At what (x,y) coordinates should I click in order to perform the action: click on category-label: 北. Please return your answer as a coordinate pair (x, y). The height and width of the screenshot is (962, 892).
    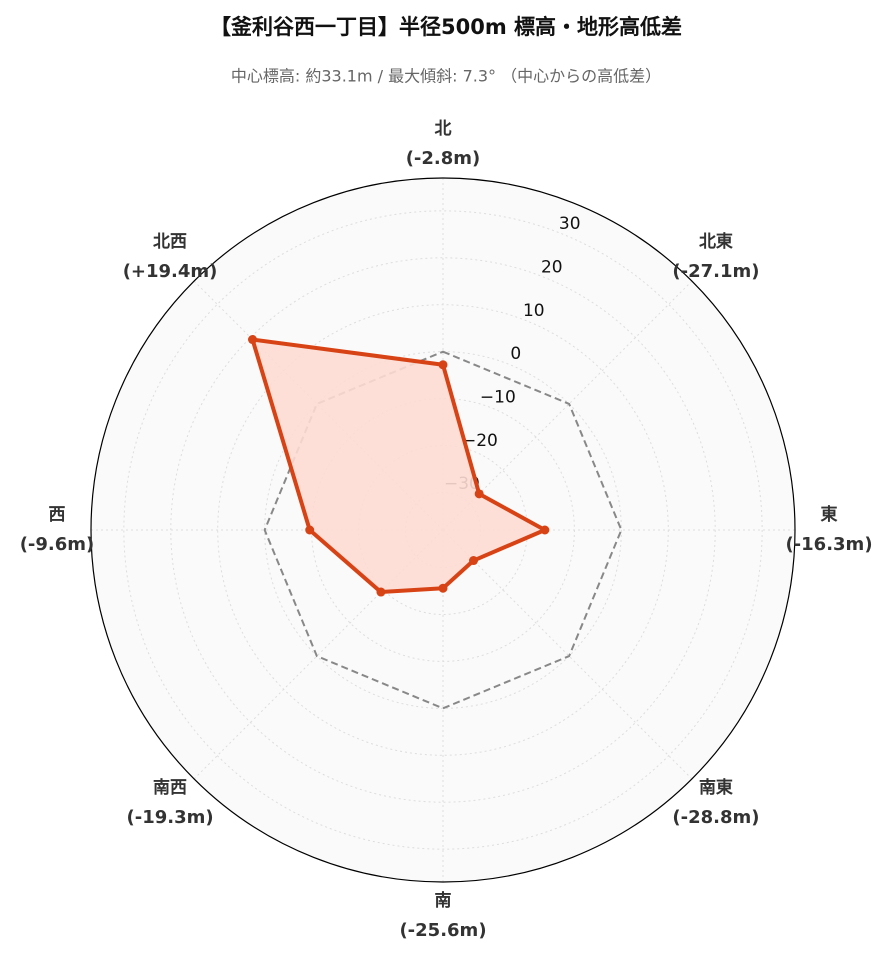
    Looking at the image, I should click on (443, 129).